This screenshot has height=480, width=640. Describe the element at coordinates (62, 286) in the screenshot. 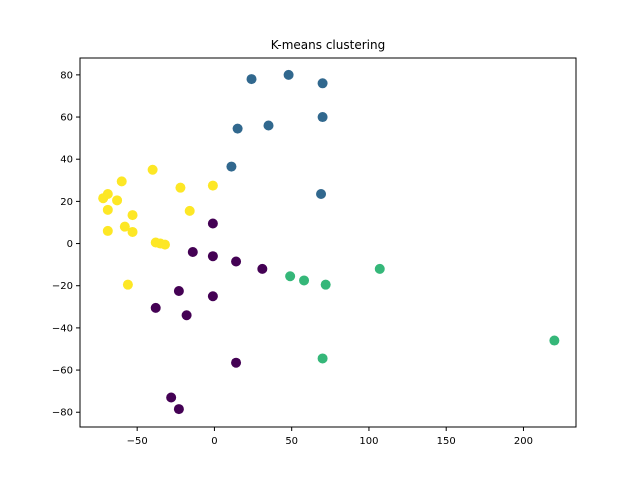

I see `y-tick-label: −20` at that location.